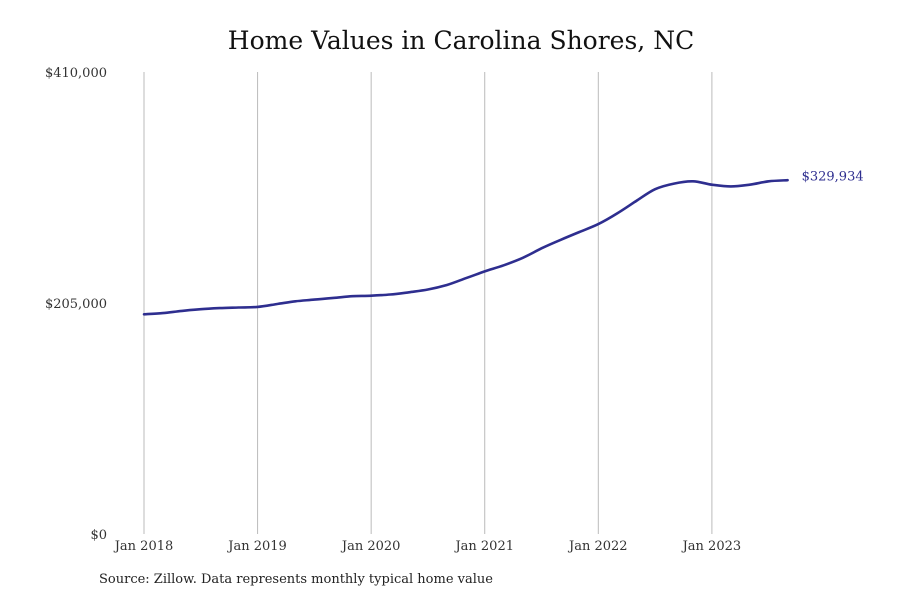 The image size is (900, 600). What do you see at coordinates (597, 546) in the screenshot?
I see `x-tick-label: Jan 2022` at bounding box center [597, 546].